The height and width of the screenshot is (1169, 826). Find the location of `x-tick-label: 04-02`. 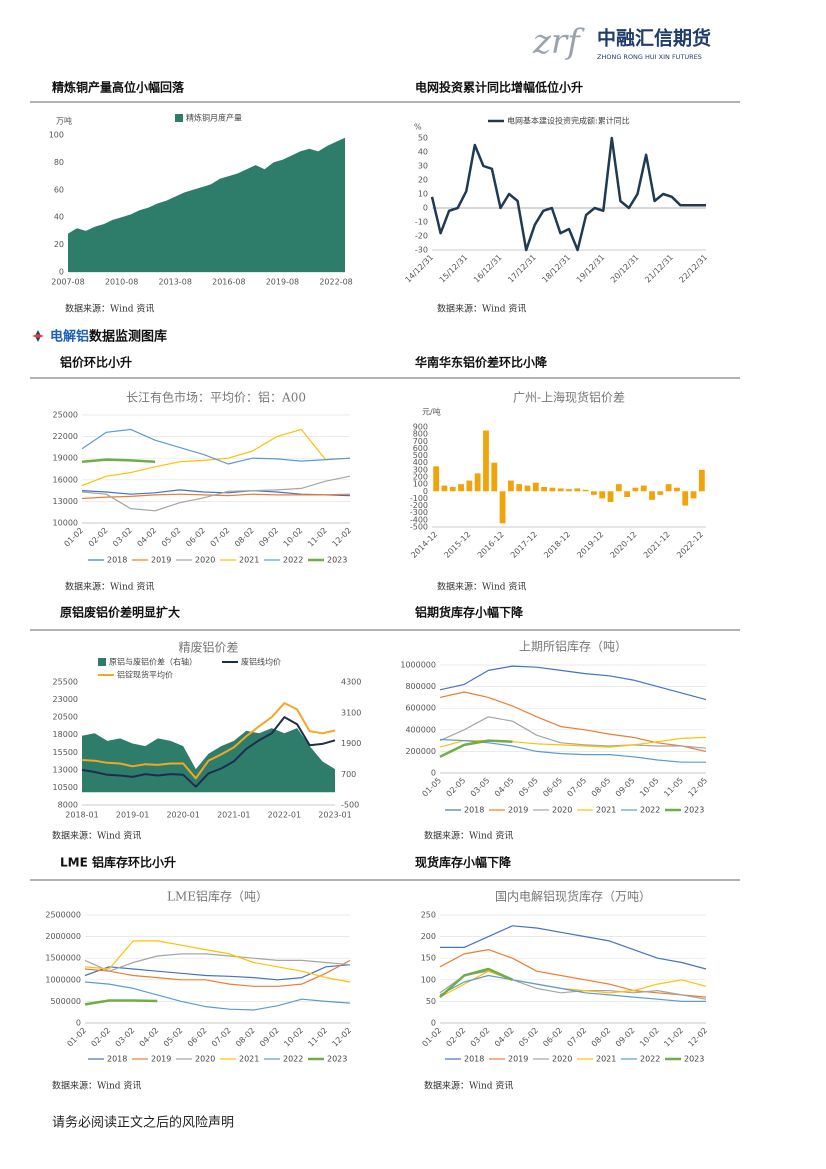

x-tick-label: 04-02 is located at coordinates (149, 1037).